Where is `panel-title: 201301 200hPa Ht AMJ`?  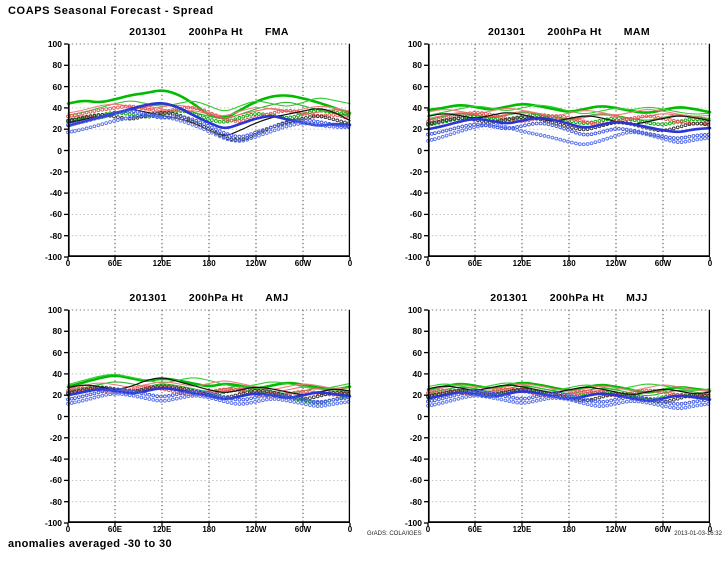
panel-title: 201301 200hPa Ht AMJ is located at coordinates (209, 298).